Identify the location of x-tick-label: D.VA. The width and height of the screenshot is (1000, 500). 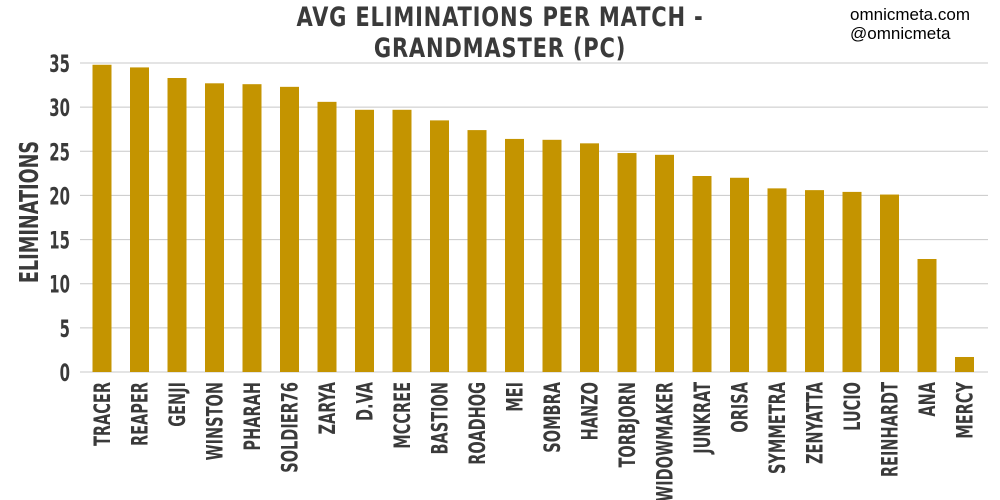
(366, 401).